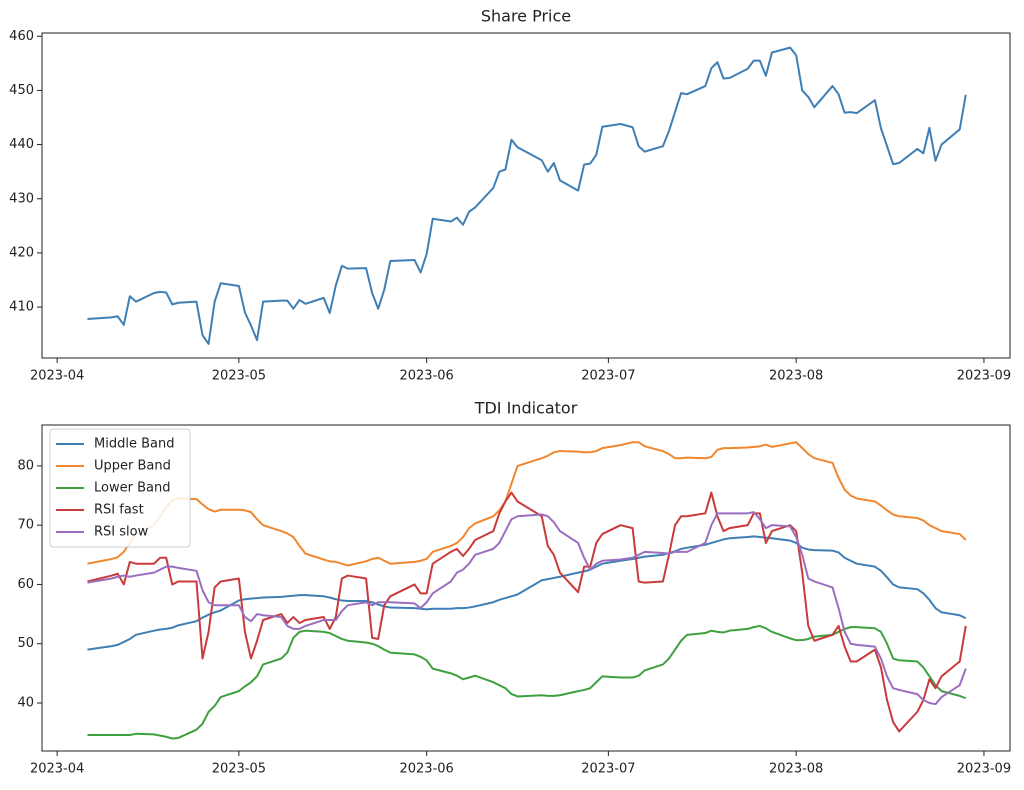  I want to click on y-tick-label: 440, so click(21, 144).